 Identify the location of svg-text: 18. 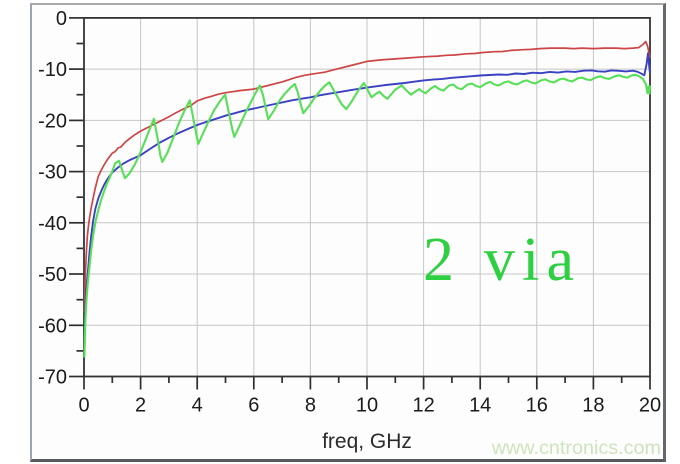
(593, 406).